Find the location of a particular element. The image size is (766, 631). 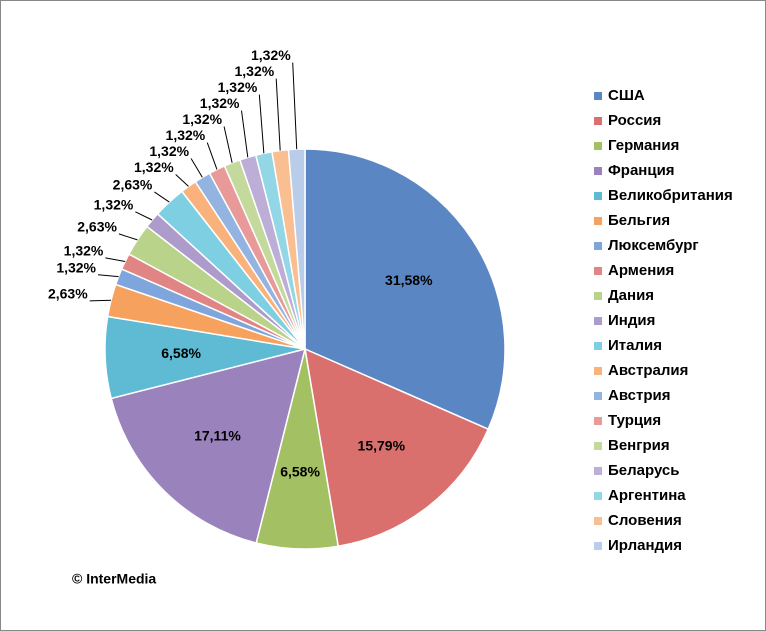

legend-label: Италия is located at coordinates (635, 345).